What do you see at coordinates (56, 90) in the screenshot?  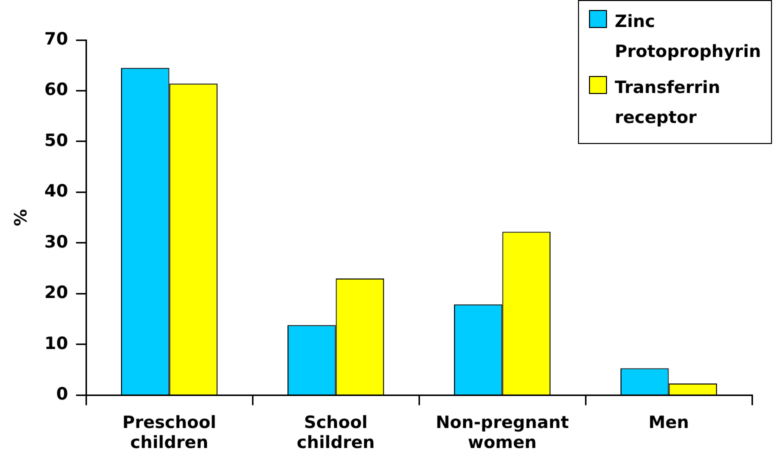 I see `y-tick-label: 60` at bounding box center [56, 90].